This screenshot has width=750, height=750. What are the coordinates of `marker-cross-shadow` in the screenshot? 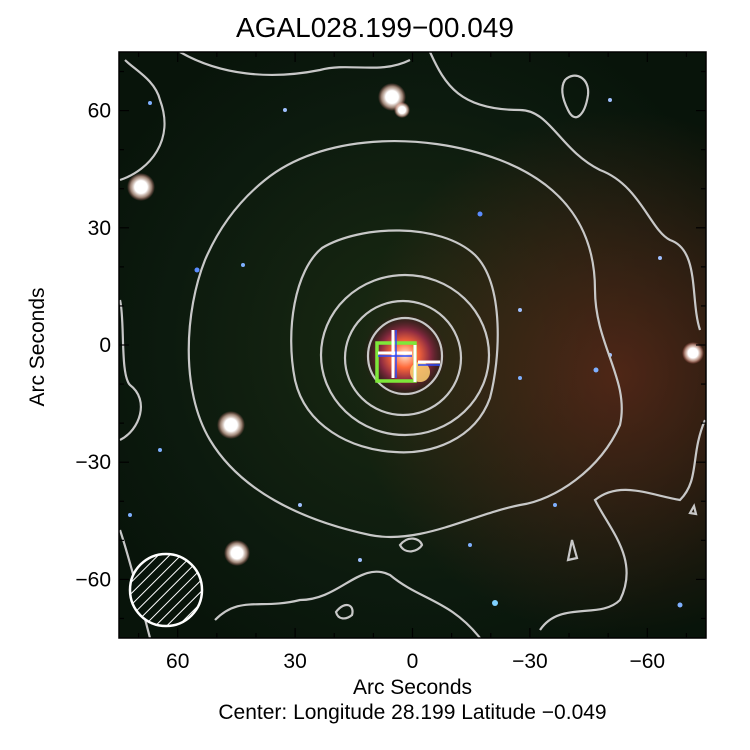 It's located at (409, 354).